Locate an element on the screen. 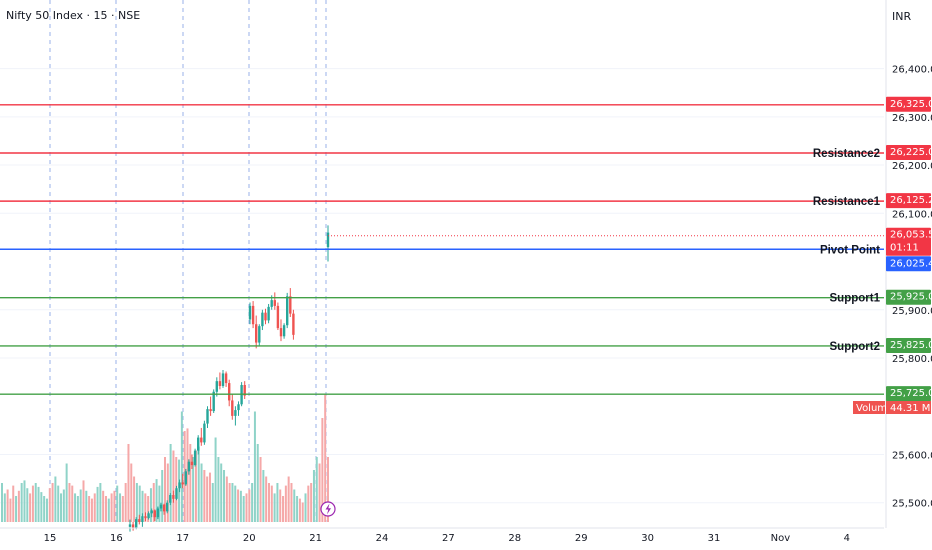 Image resolution: width=932 pixels, height=550 pixels. time-axis: 15 16 17 20 21 24 27 28 29 30 31 Nov 4 is located at coordinates (442, 535).